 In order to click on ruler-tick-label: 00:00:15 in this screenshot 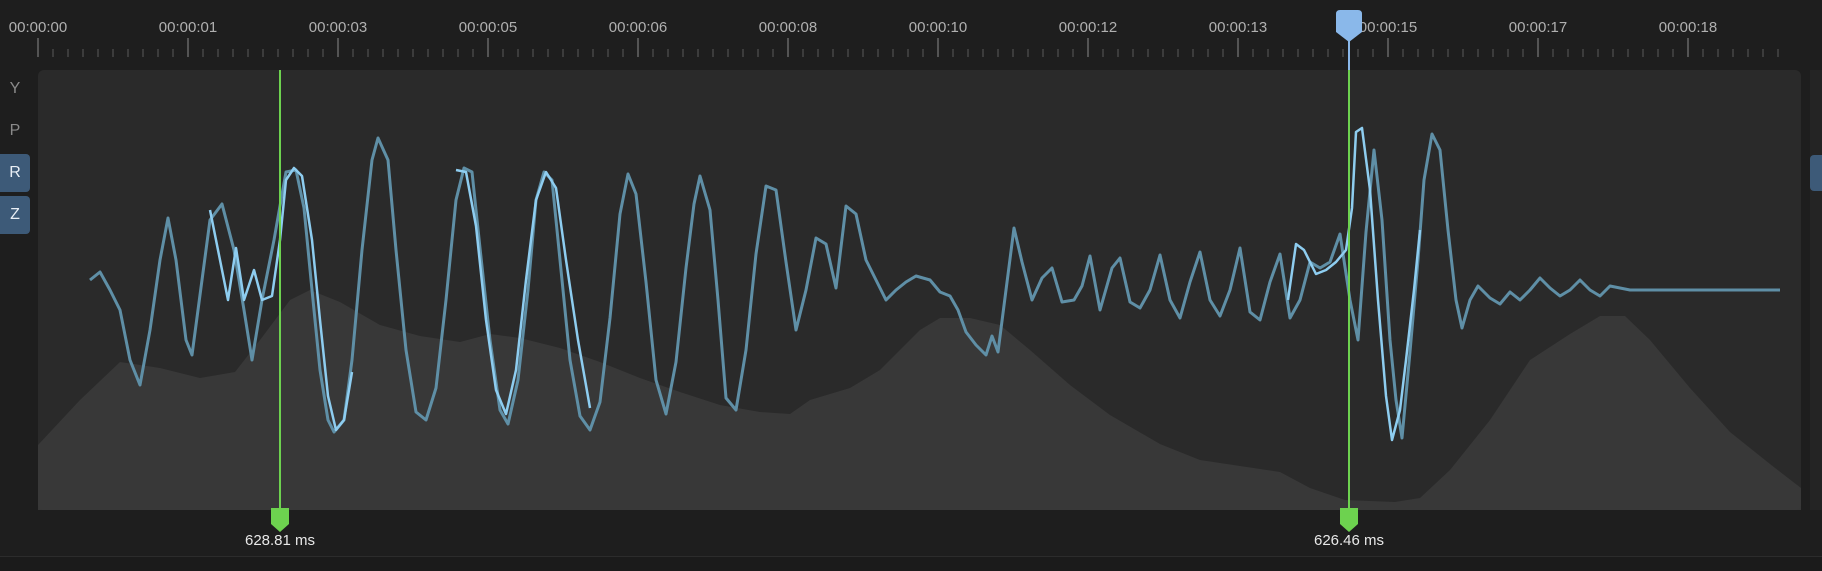, I will do `click(1388, 27)`.